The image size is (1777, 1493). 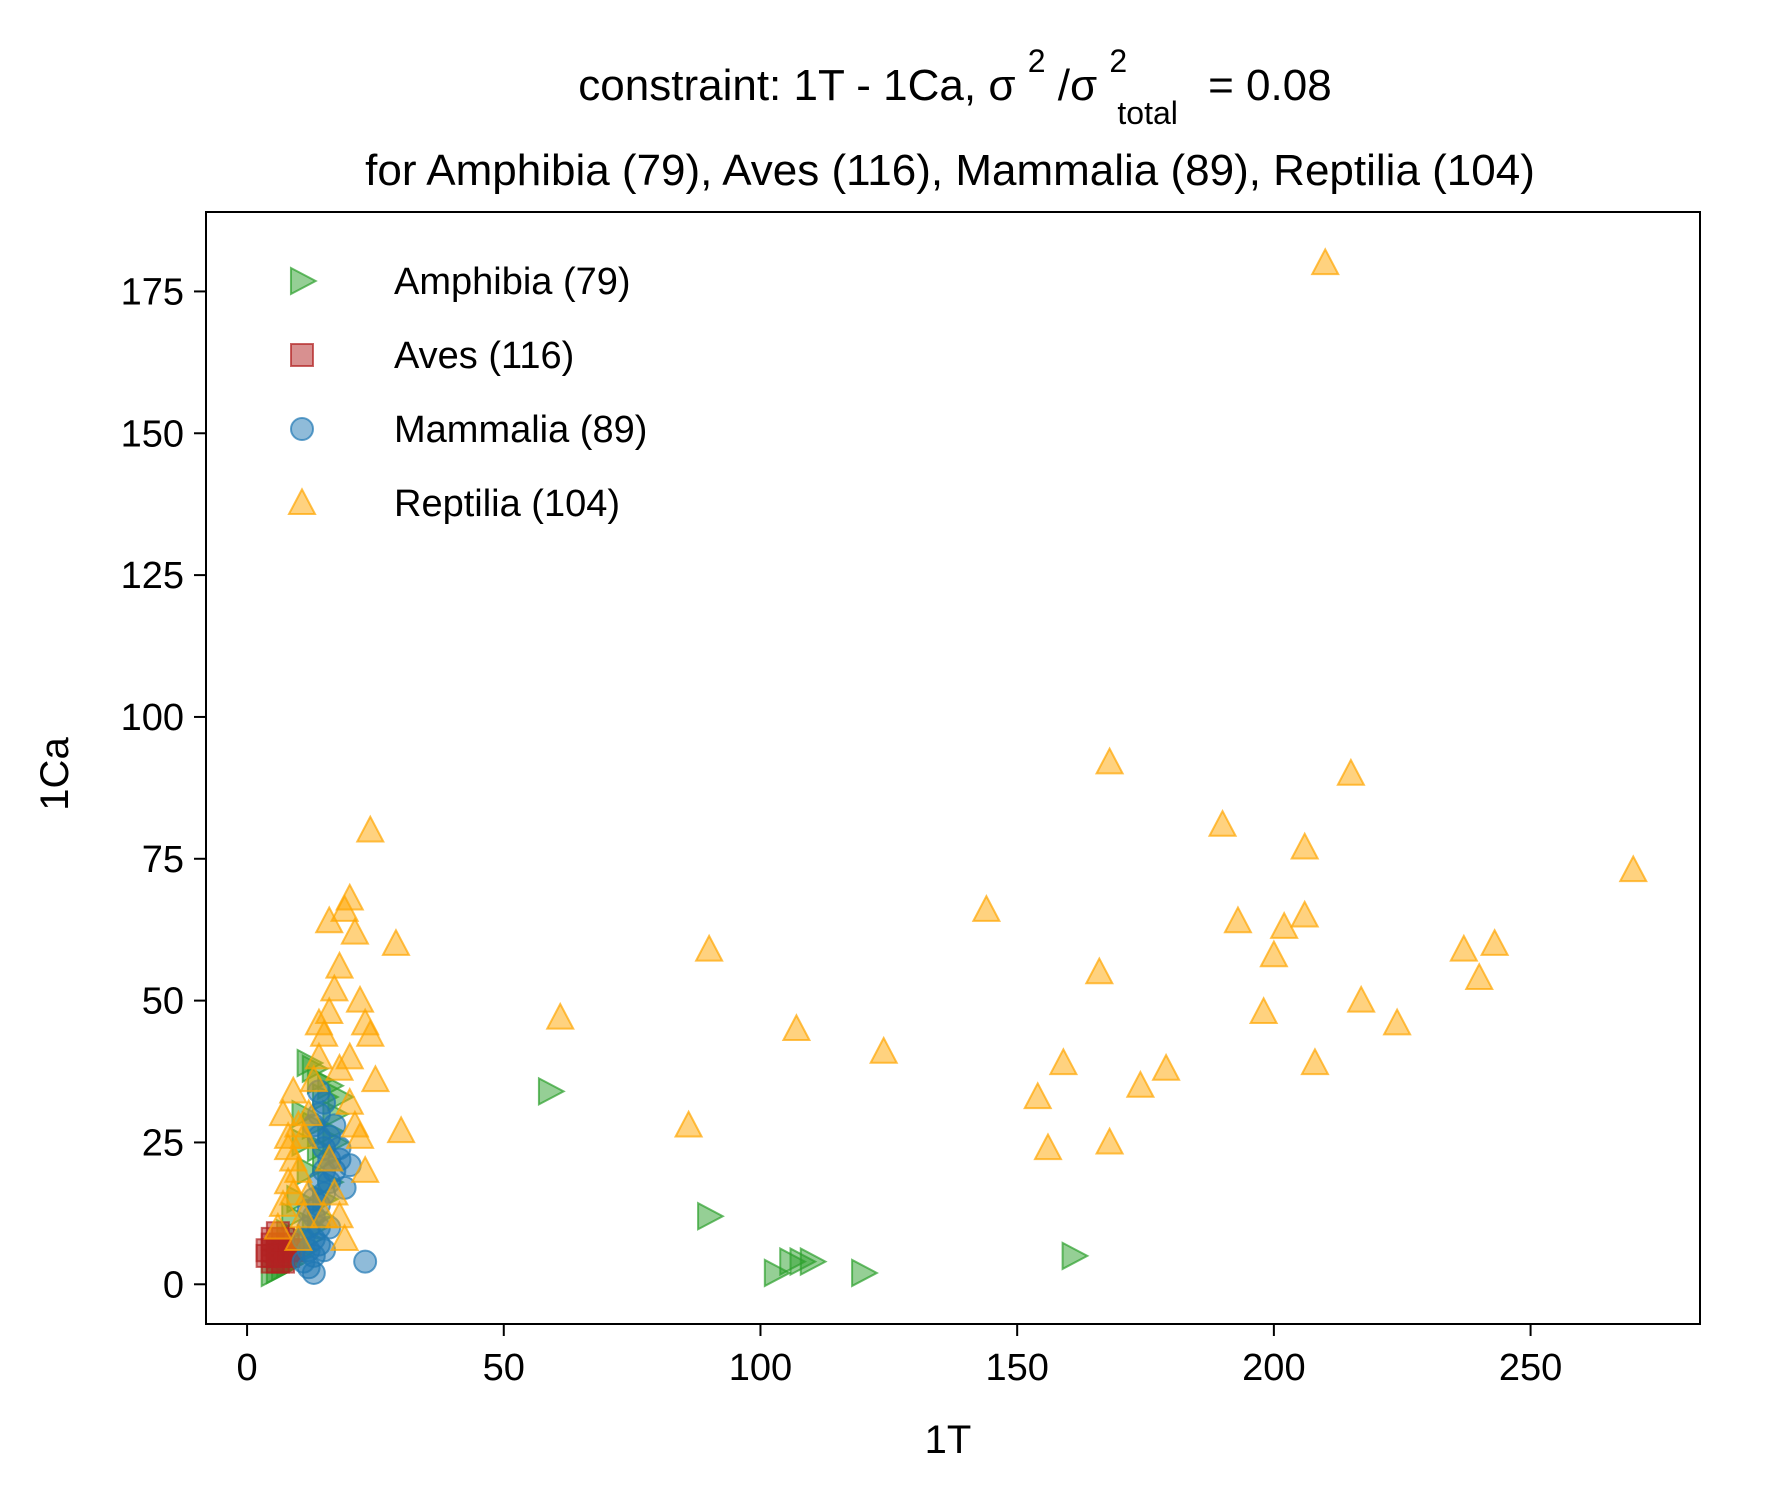 I want to click on x-tick-label: 100, so click(x=760, y=1368).